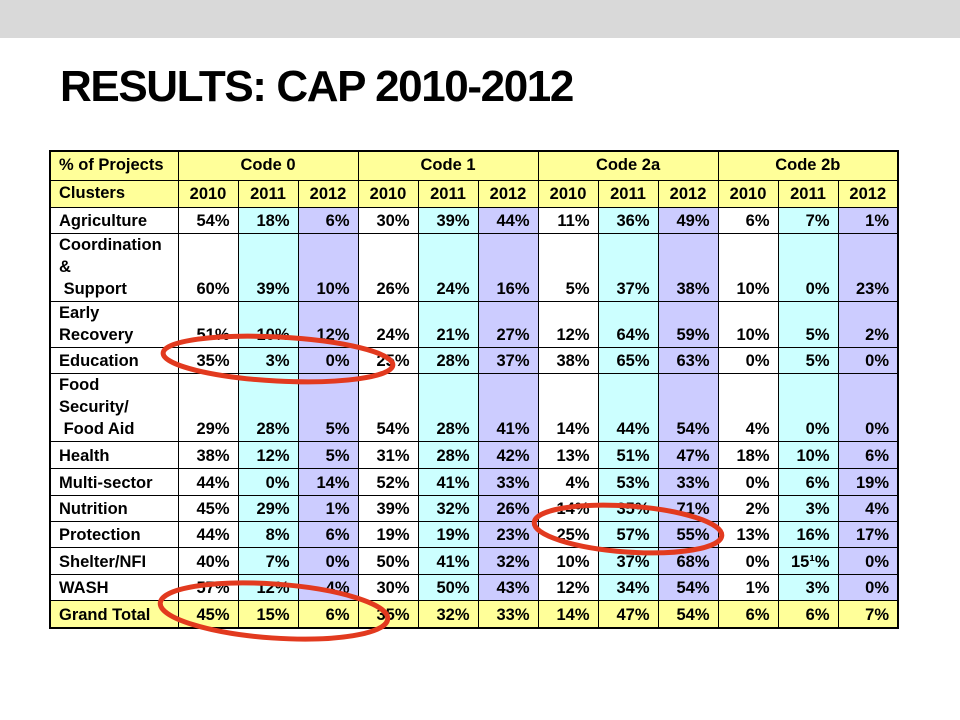 This screenshot has height=720, width=960. I want to click on value-code0-2011: 29%, so click(268, 508).